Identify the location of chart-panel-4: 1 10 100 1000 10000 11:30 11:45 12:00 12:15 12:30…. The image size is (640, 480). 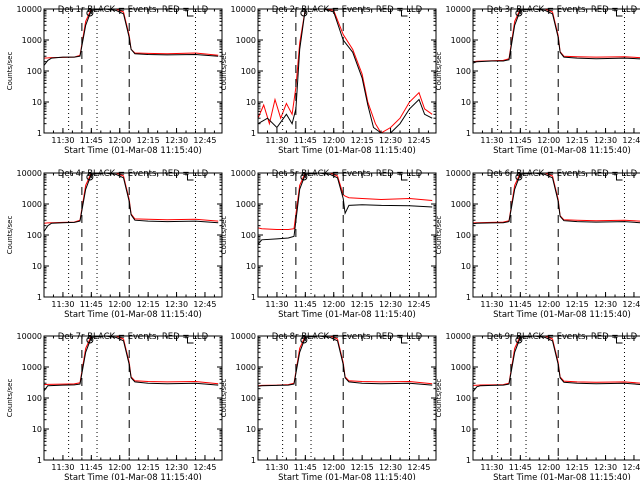
(114, 244).